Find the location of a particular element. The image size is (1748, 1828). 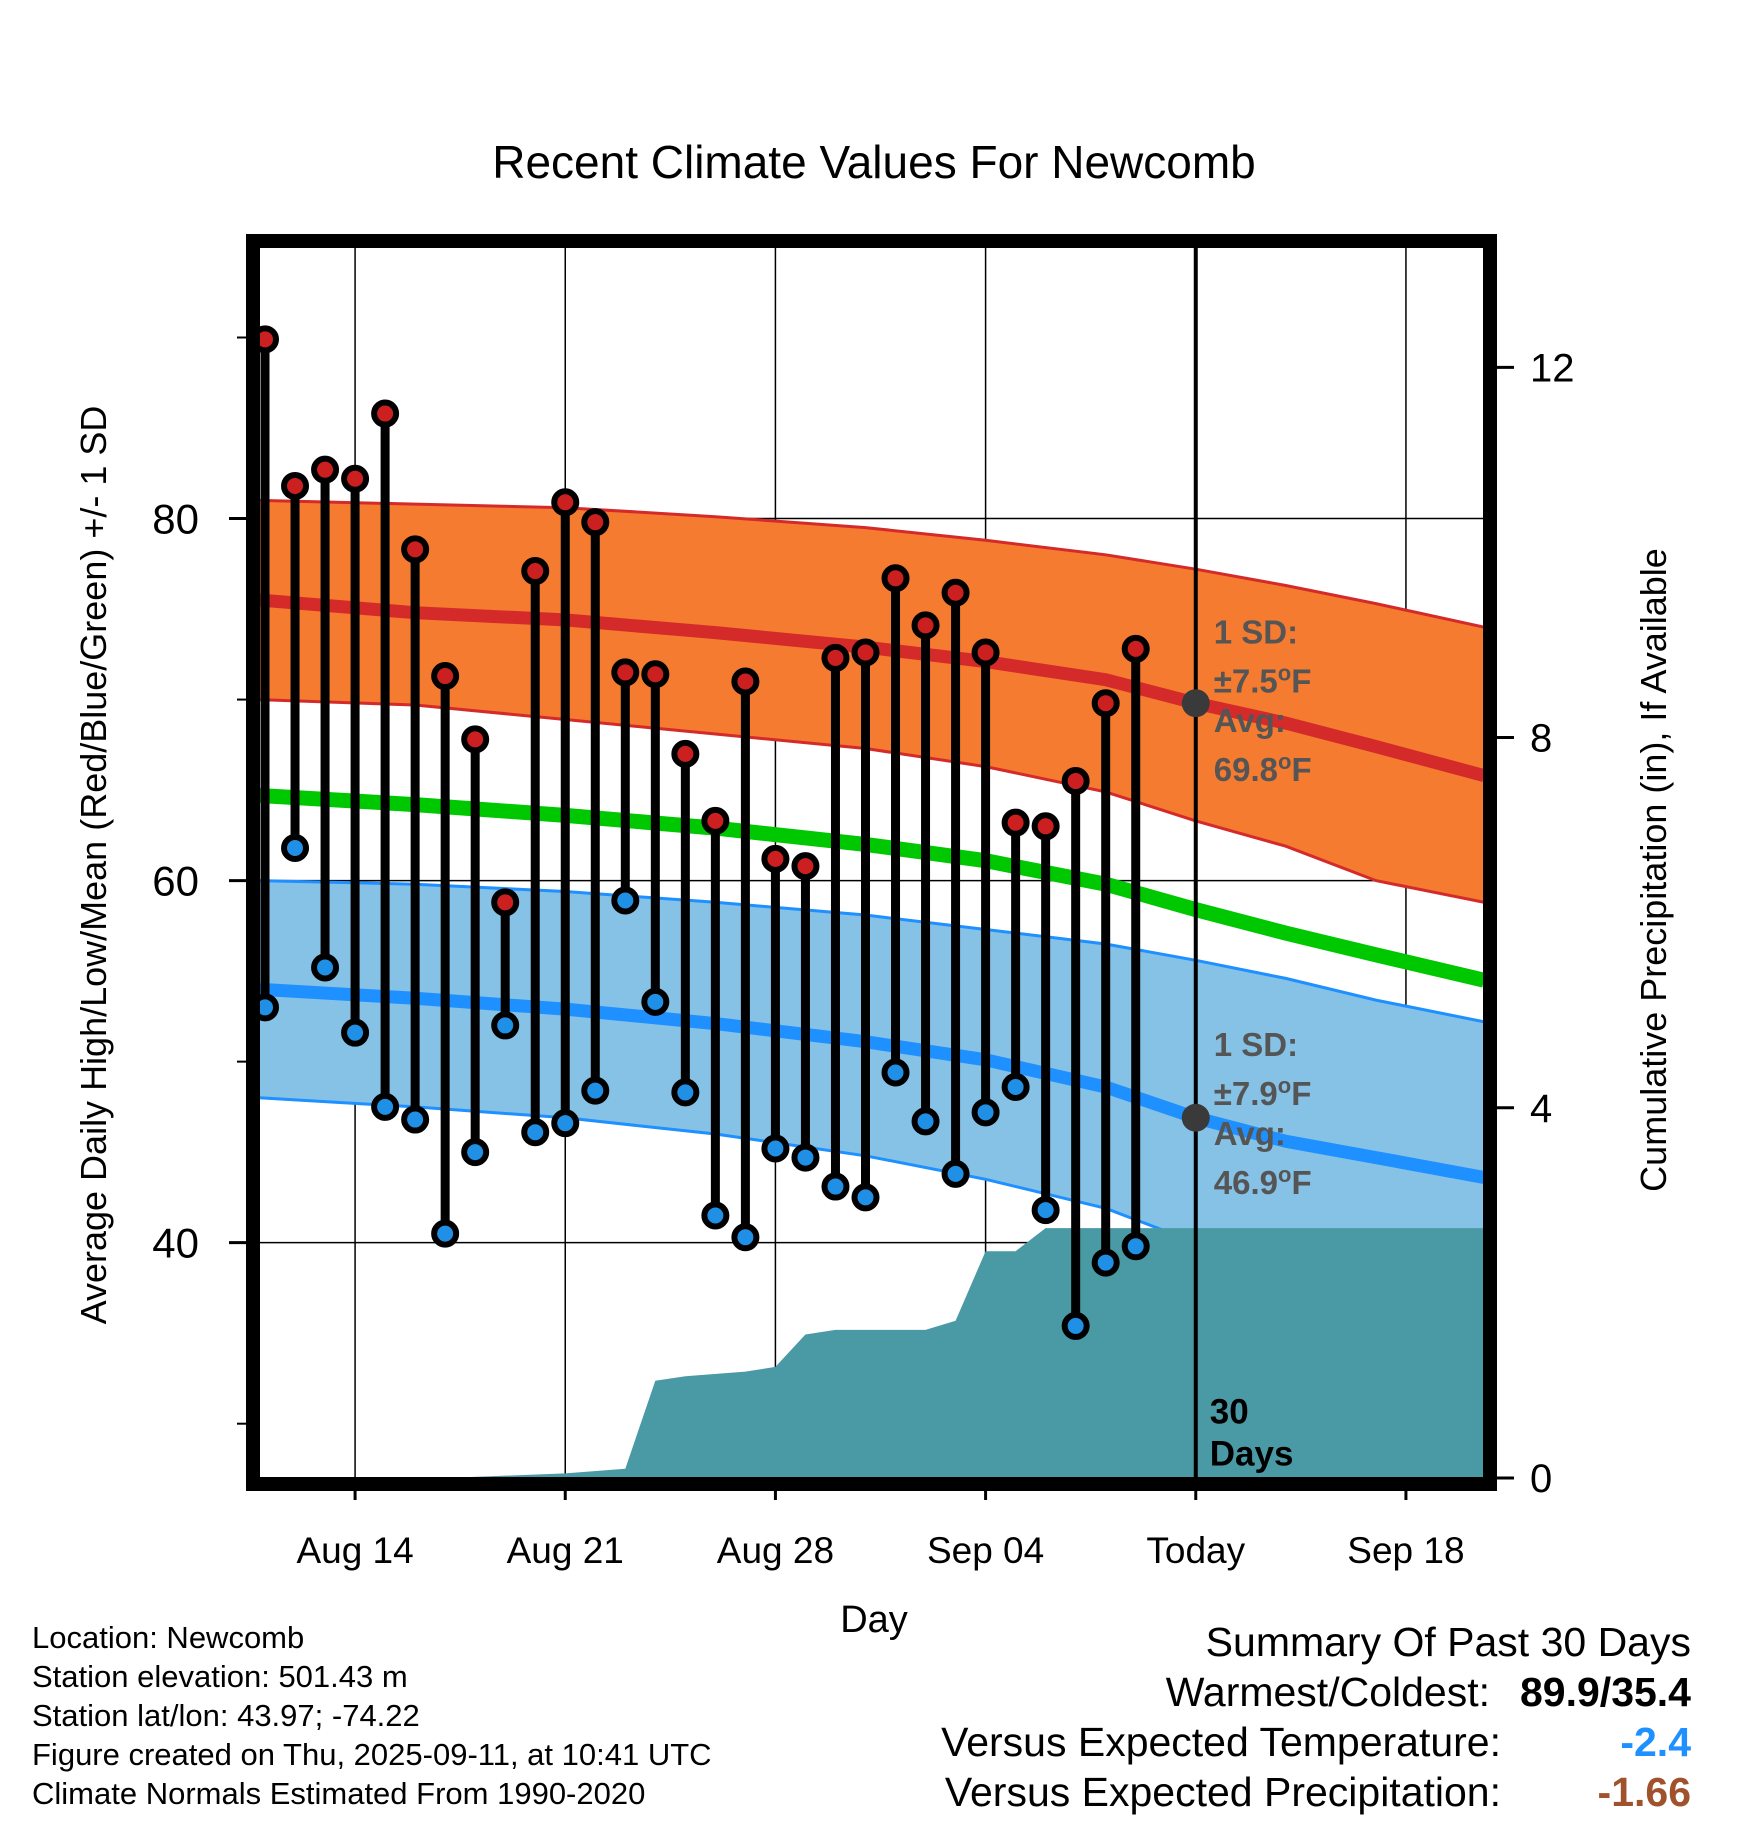

high-sd-value: ±7.5oF is located at coordinates (1263, 680).